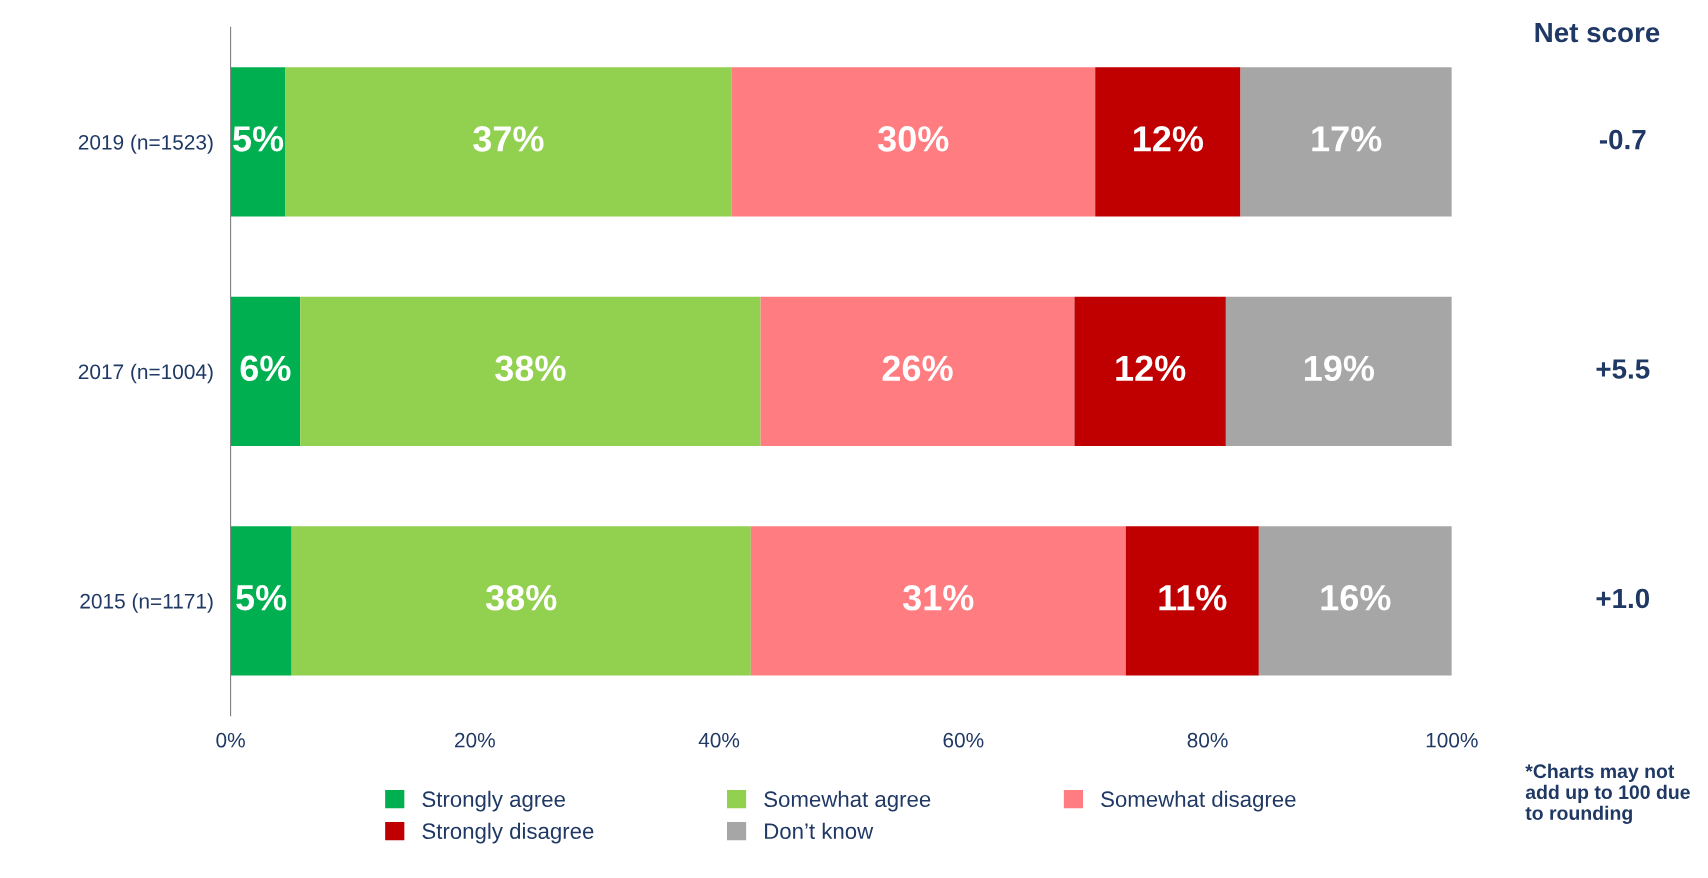 This screenshot has width=1708, height=878. What do you see at coordinates (508, 139) in the screenshot?
I see `data-label: 37%` at bounding box center [508, 139].